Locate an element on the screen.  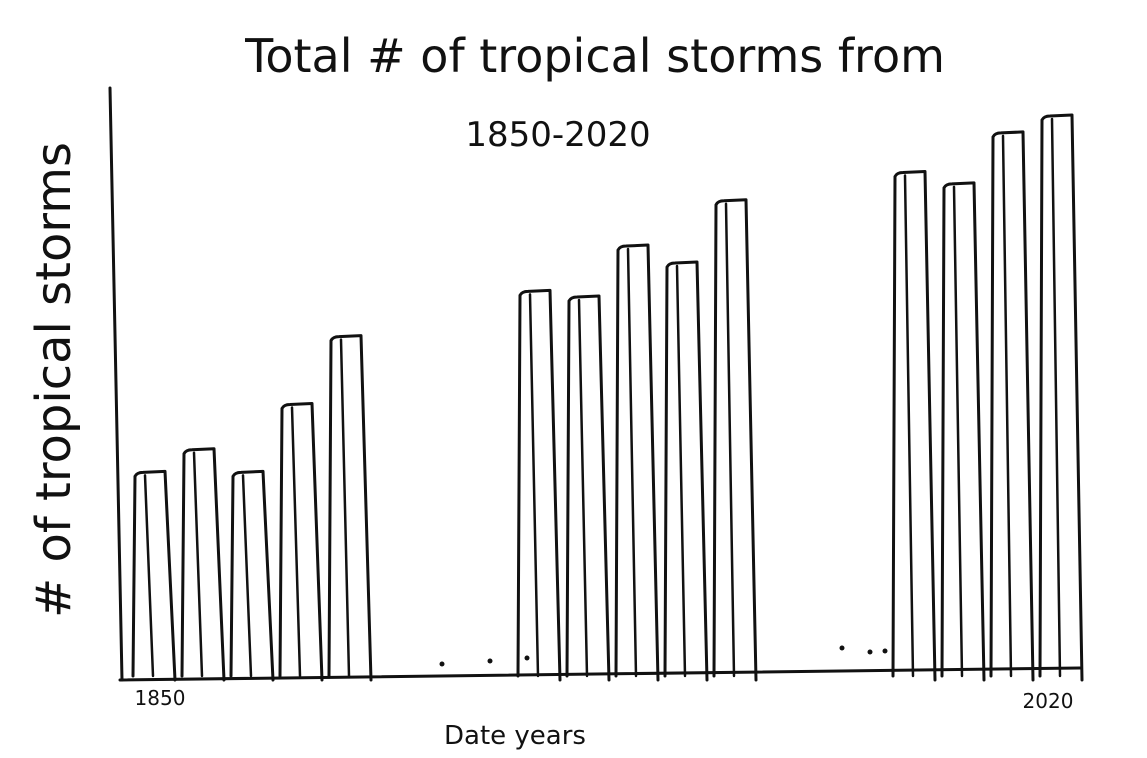
x-axis-line is located at coordinates (600, 674).